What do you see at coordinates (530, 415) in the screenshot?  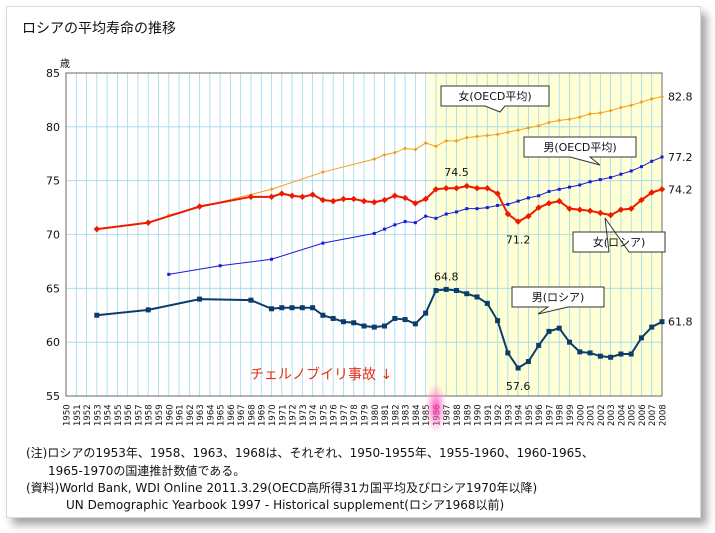 I see `x-tick-label: 1995` at bounding box center [530, 415].